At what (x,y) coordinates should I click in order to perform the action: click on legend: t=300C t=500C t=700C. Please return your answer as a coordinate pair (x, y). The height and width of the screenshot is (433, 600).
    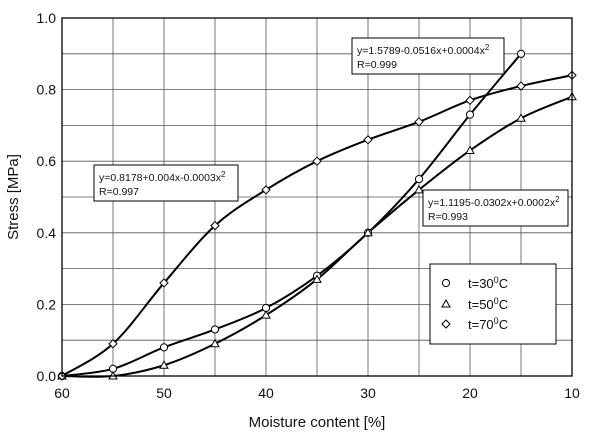
    Looking at the image, I should click on (493, 304).